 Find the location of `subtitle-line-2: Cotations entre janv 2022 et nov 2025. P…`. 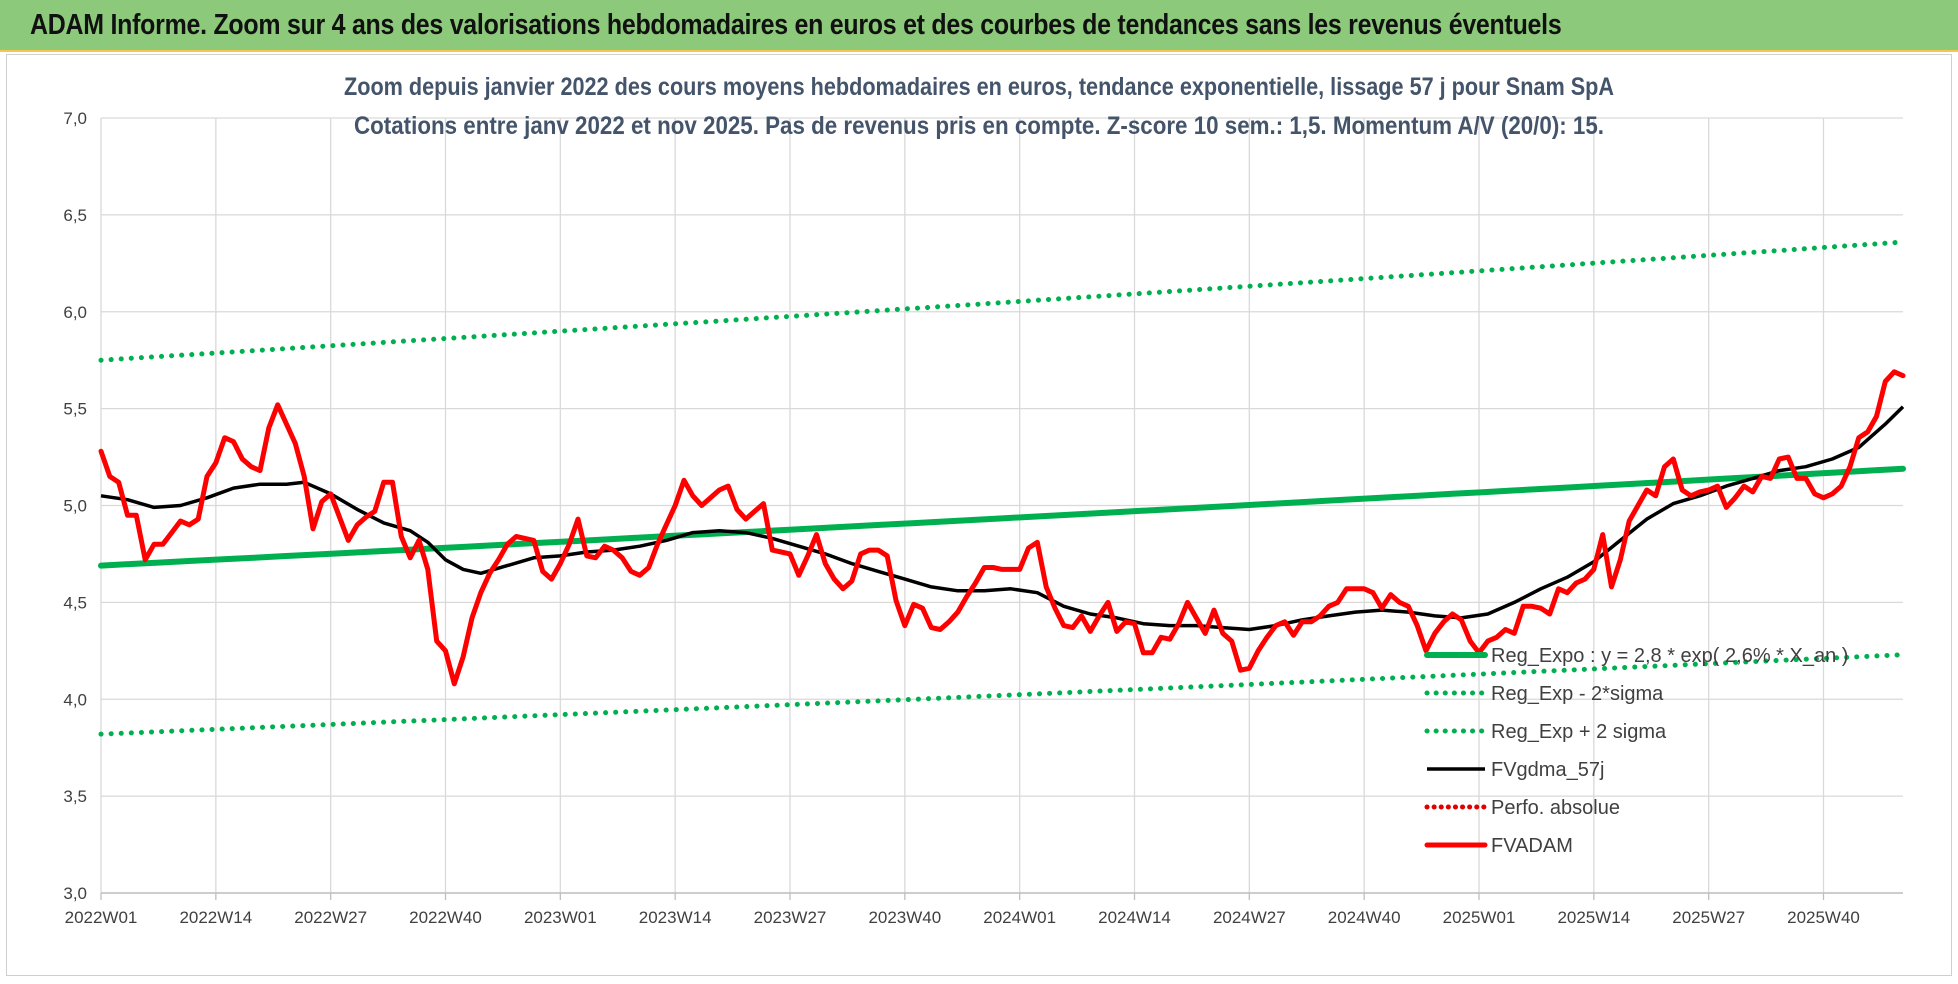

subtitle-line-2: Cotations entre janv 2022 et nov 2025. P… is located at coordinates (979, 126).